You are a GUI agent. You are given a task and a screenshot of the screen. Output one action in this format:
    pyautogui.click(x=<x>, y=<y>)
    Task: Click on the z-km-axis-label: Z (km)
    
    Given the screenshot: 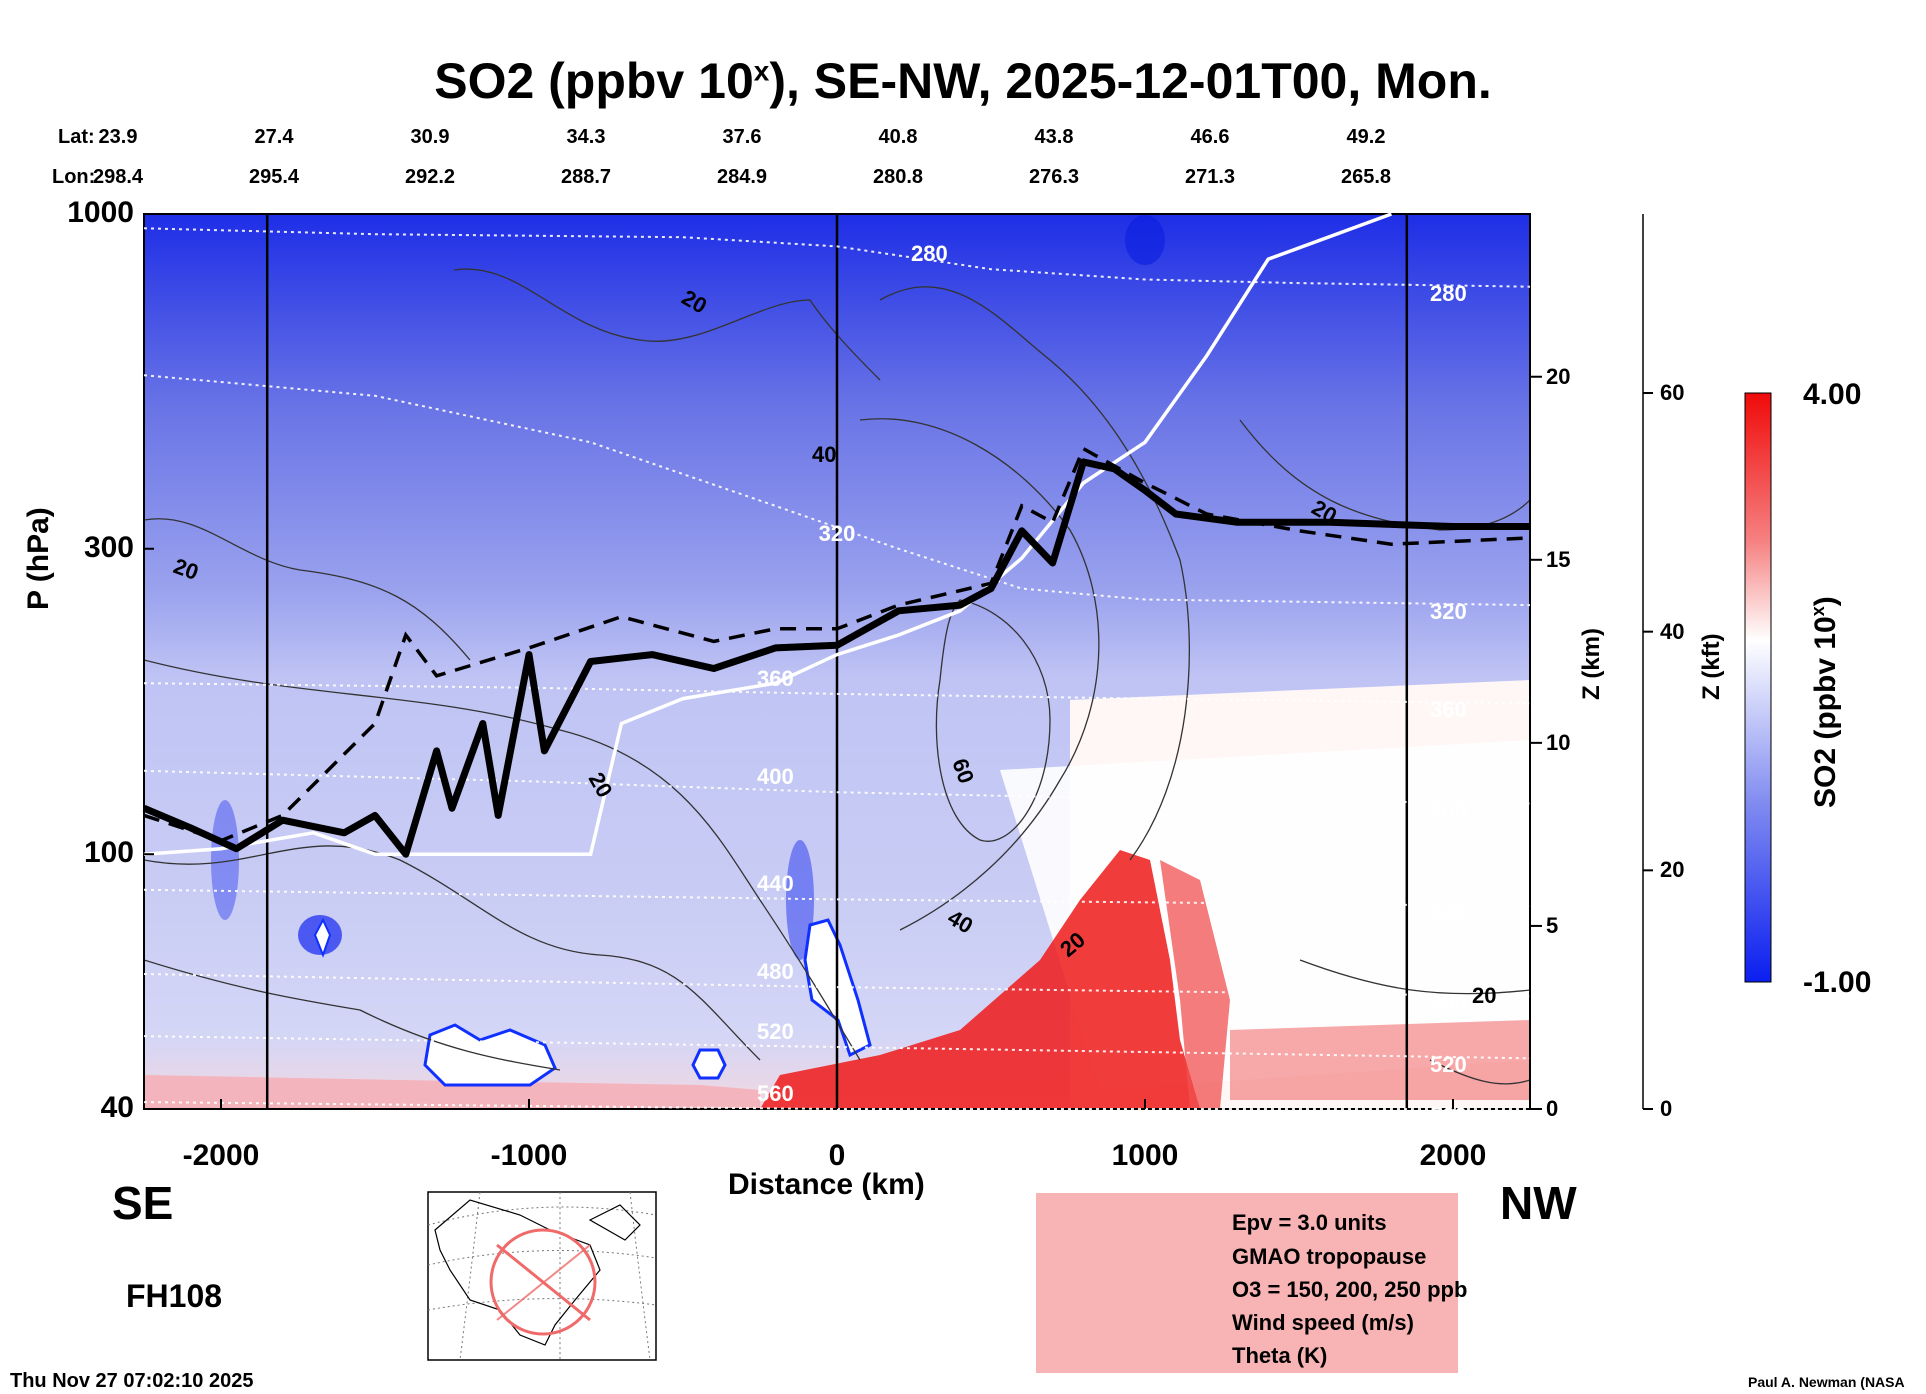 What is the action you would take?
    pyautogui.click(x=1591, y=664)
    